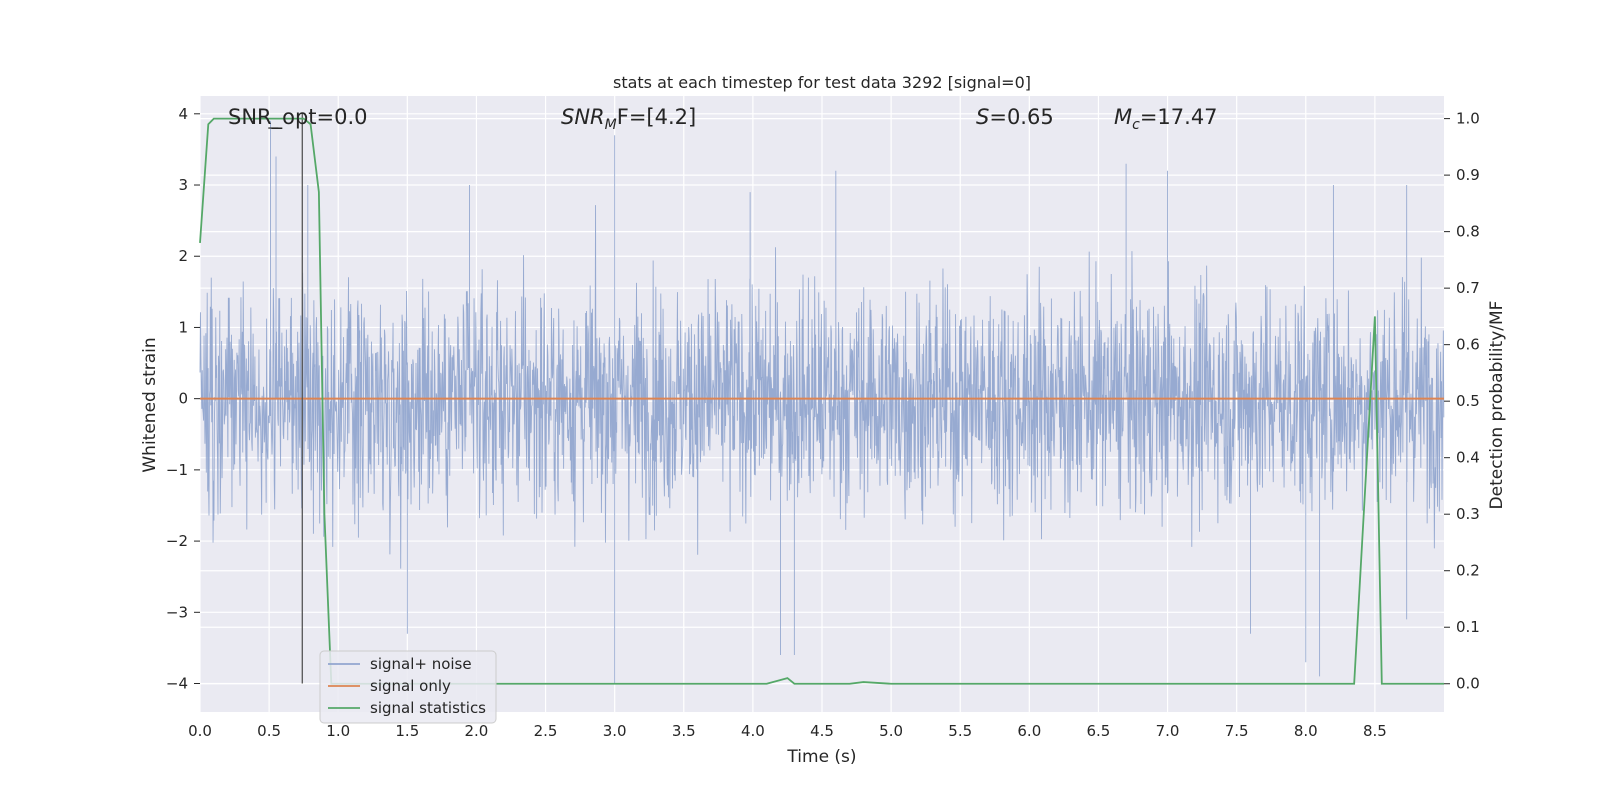  I want to click on mc-symbol: M, so click(1123, 117).